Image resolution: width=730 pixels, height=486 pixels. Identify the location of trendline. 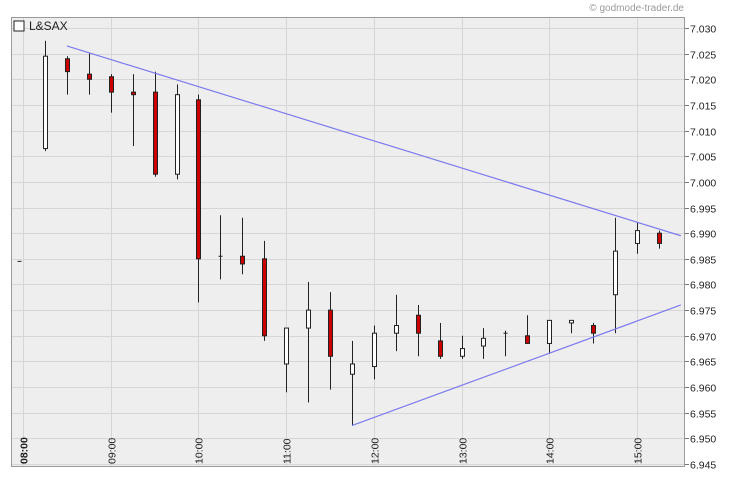
(516, 365).